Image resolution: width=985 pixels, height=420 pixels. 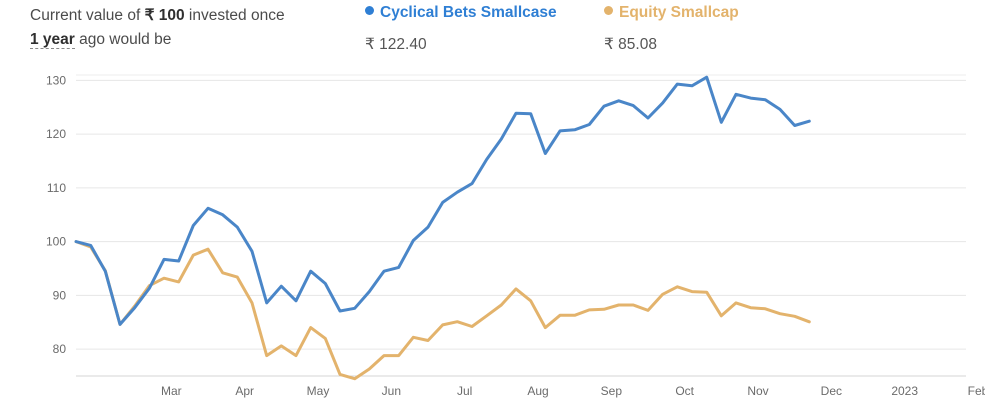 What do you see at coordinates (244, 391) in the screenshot?
I see `x-tick-label: Apr` at bounding box center [244, 391].